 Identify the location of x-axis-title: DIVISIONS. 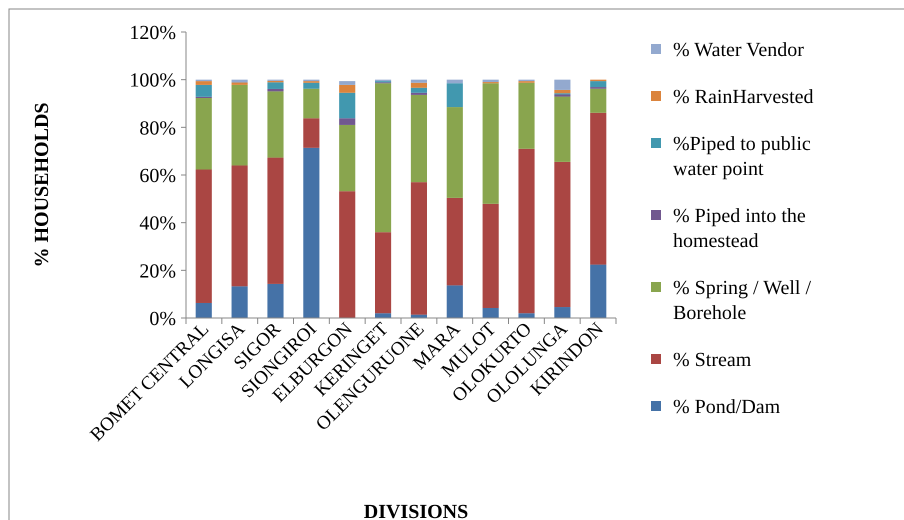
(416, 510).